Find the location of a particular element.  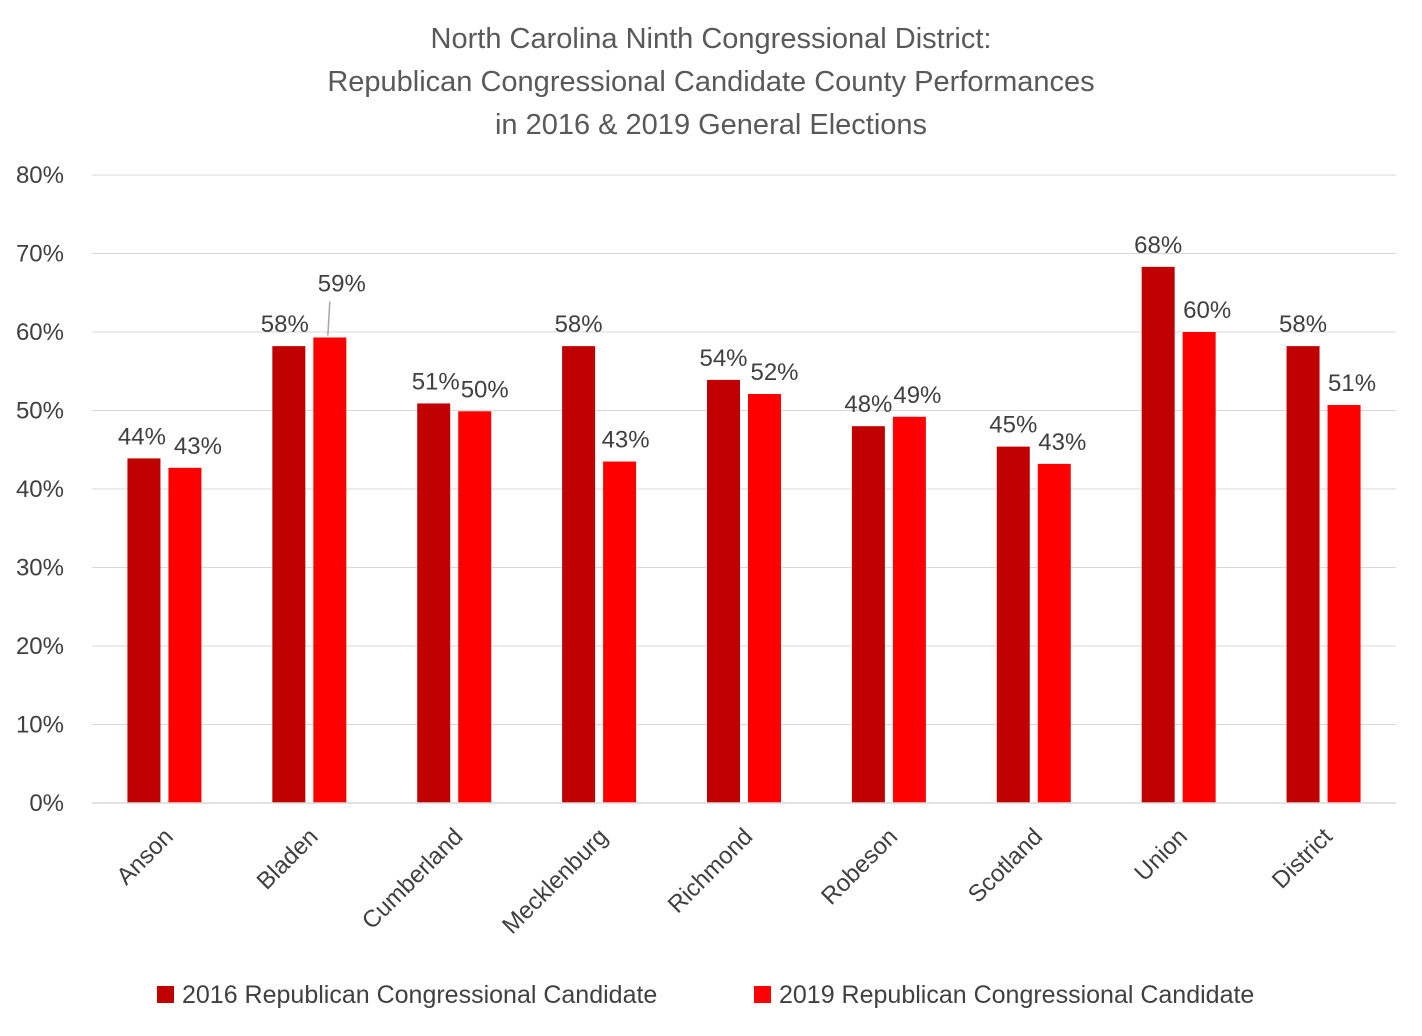

bar-robeson-2016 is located at coordinates (868, 614).